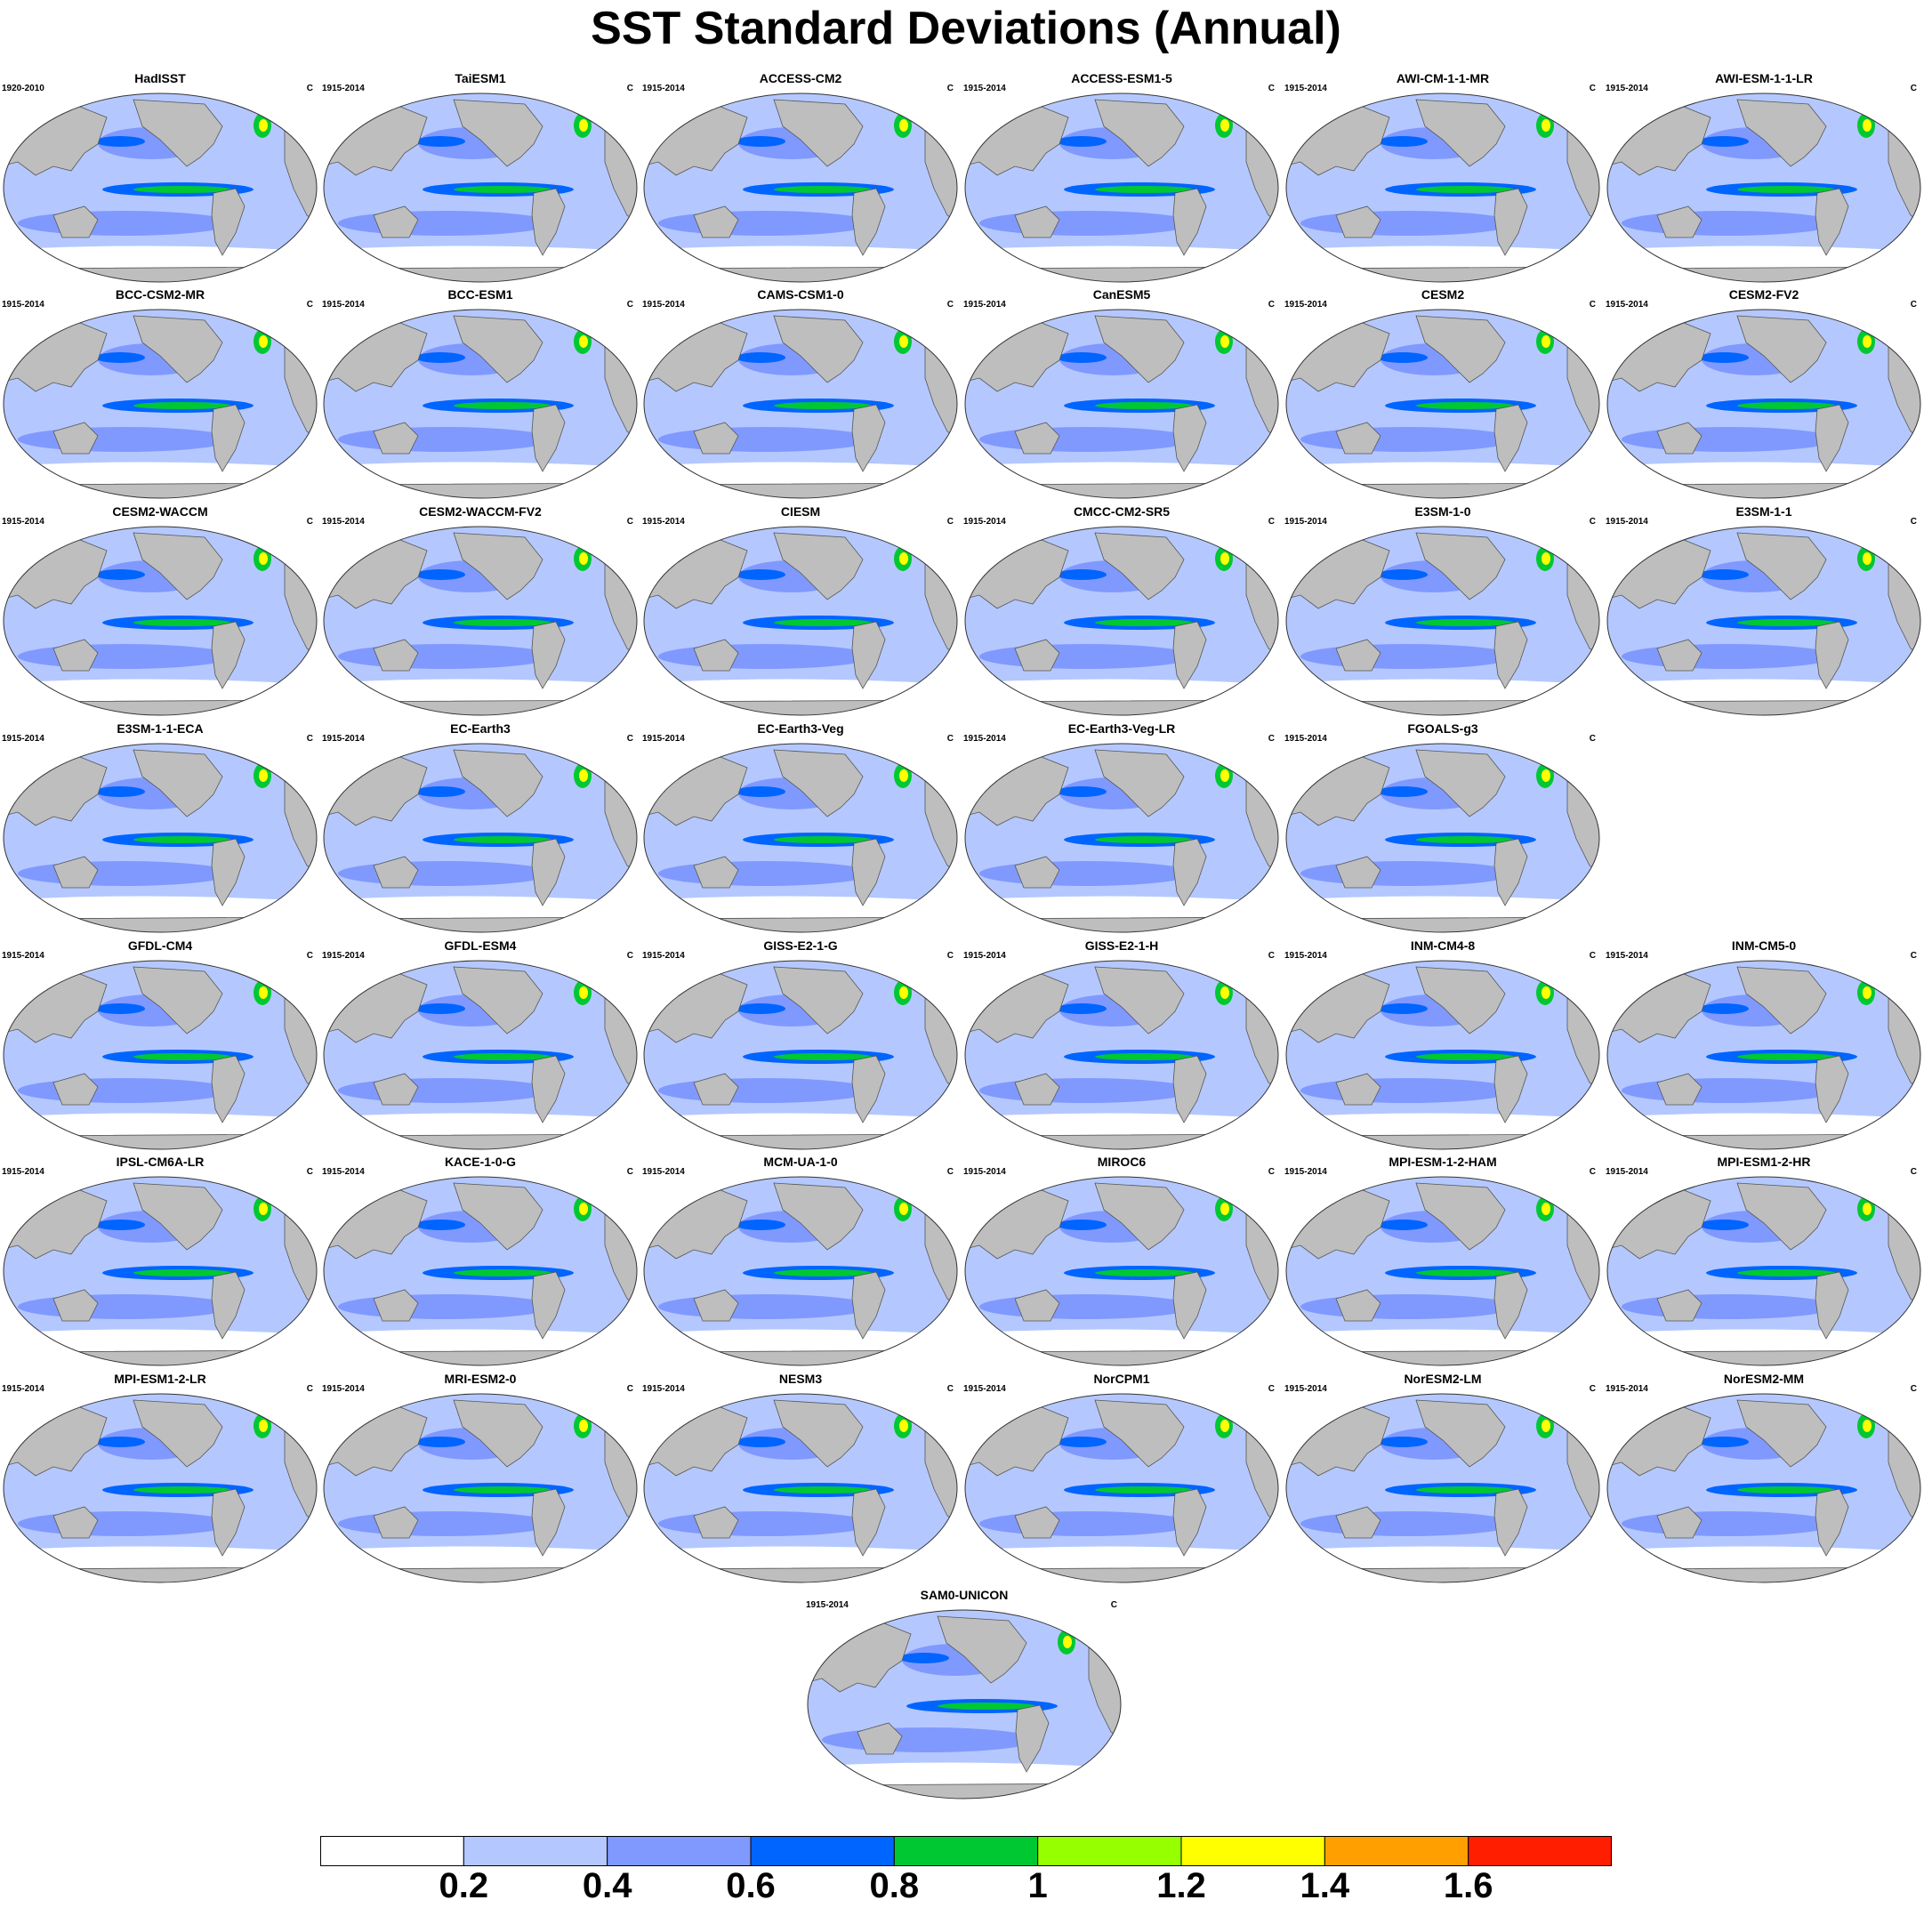  I want to click on colorbar-border, so click(966, 1851).